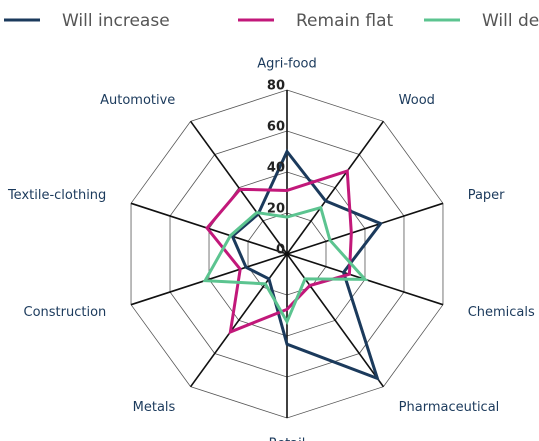  Describe the element at coordinates (510, 21) in the screenshot. I see `legend-label: Will decrease` at that location.